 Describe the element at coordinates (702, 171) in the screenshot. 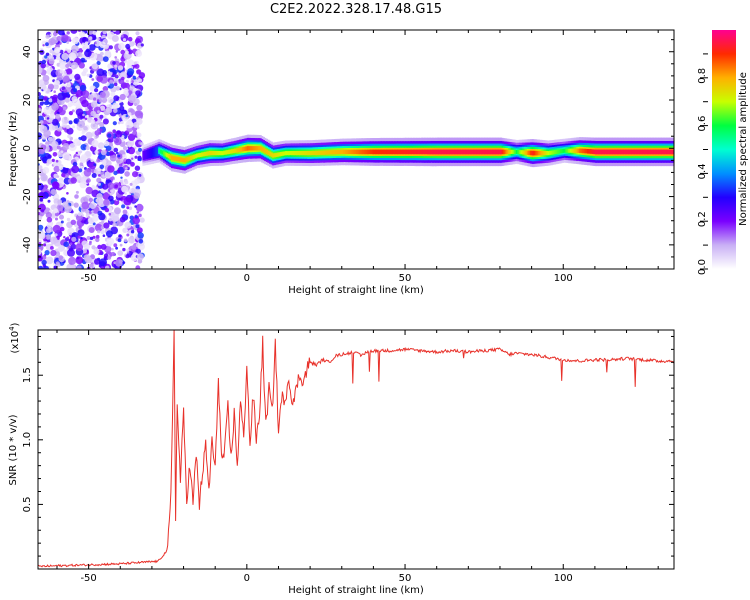

I see `colorbar-tick-label: 0.4` at that location.